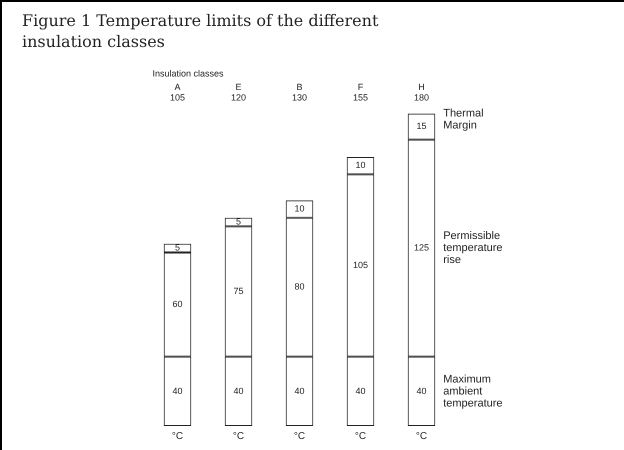  Describe the element at coordinates (422, 92) in the screenshot. I see `x-tick-label: H 180` at that location.